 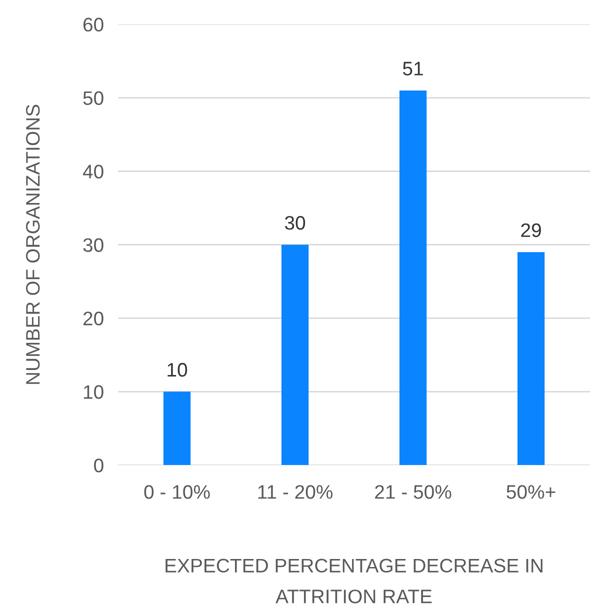 I want to click on y-tick-label: 60, so click(x=93, y=25).